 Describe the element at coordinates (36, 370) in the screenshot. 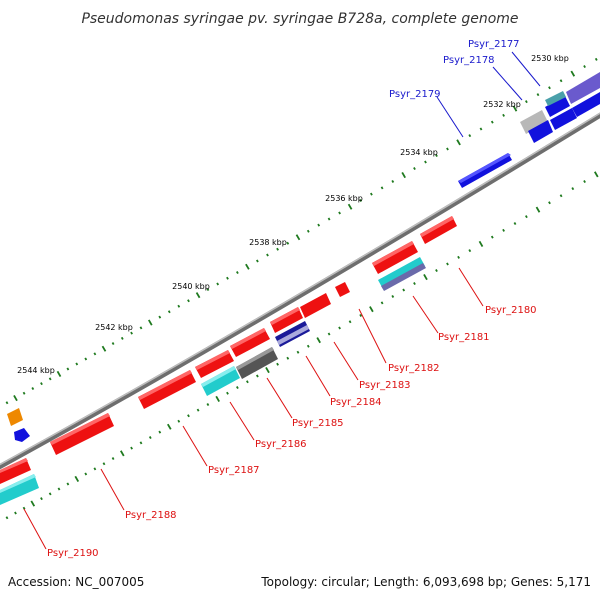

I see `tick-label: 2544 kbp` at that location.